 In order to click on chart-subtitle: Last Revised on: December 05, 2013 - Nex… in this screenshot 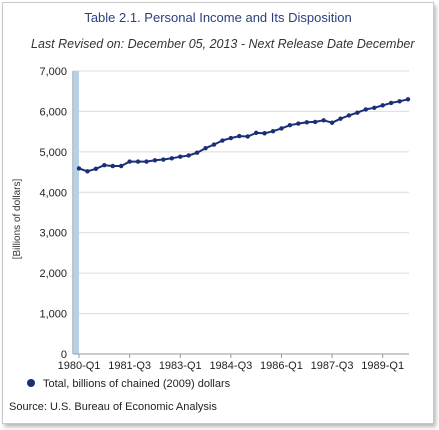, I will do `click(223, 44)`.